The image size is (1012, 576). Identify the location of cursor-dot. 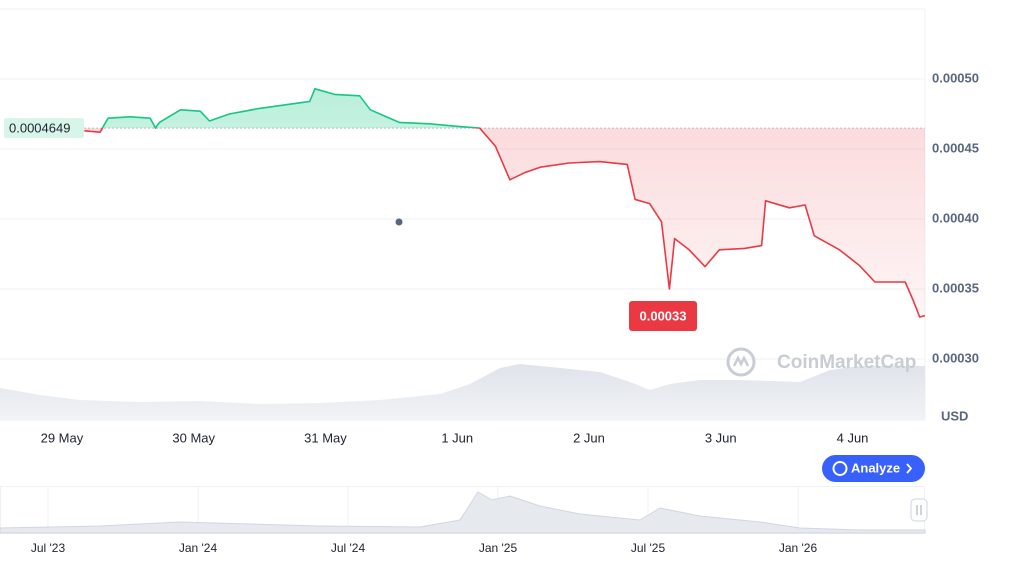
(399, 222).